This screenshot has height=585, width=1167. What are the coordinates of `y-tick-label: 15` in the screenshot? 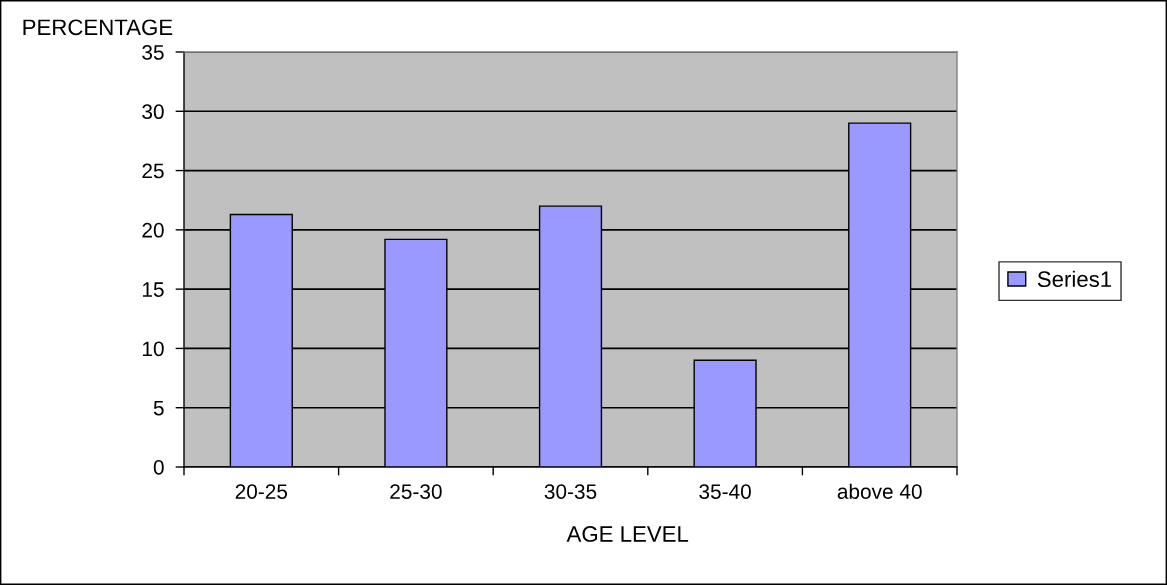 It's located at (153, 289).